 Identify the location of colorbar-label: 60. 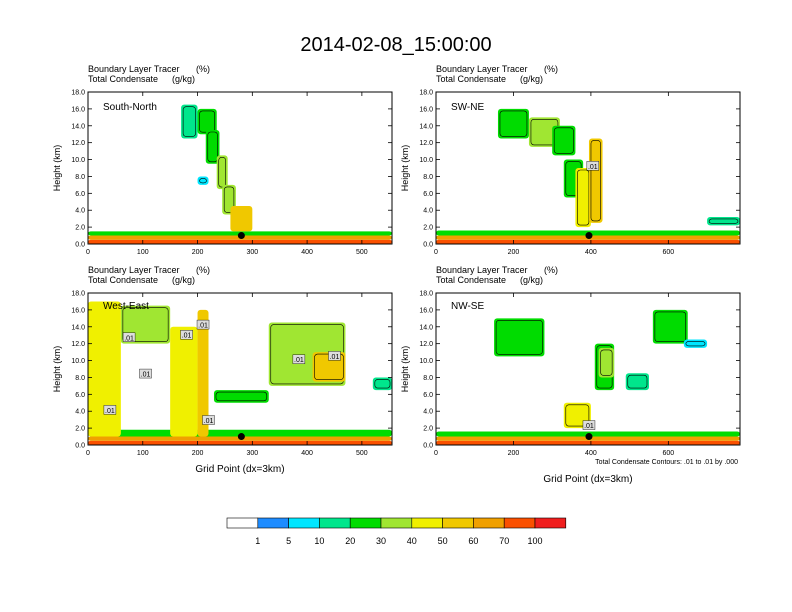
(473, 541).